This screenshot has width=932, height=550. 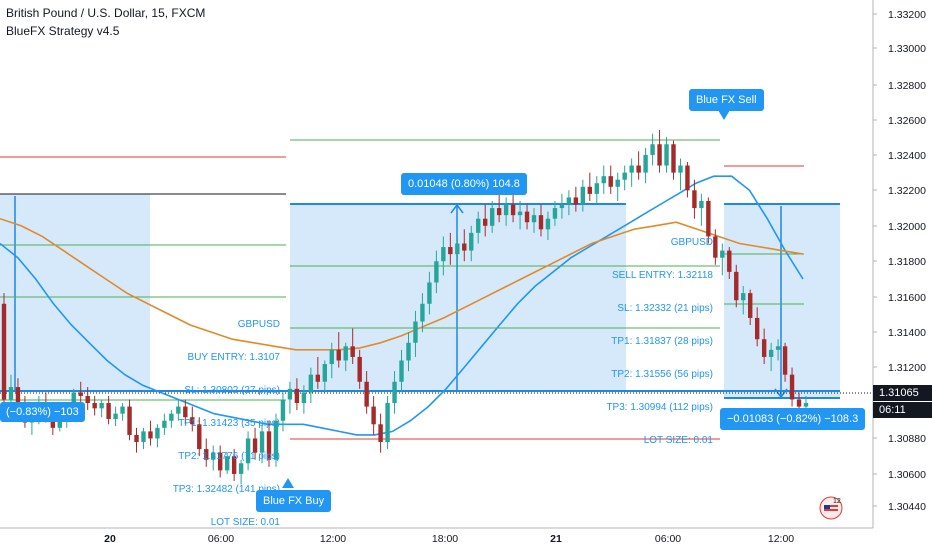 What do you see at coordinates (726, 100) in the screenshot?
I see `sell-signal-label: Blue FX Sell` at bounding box center [726, 100].